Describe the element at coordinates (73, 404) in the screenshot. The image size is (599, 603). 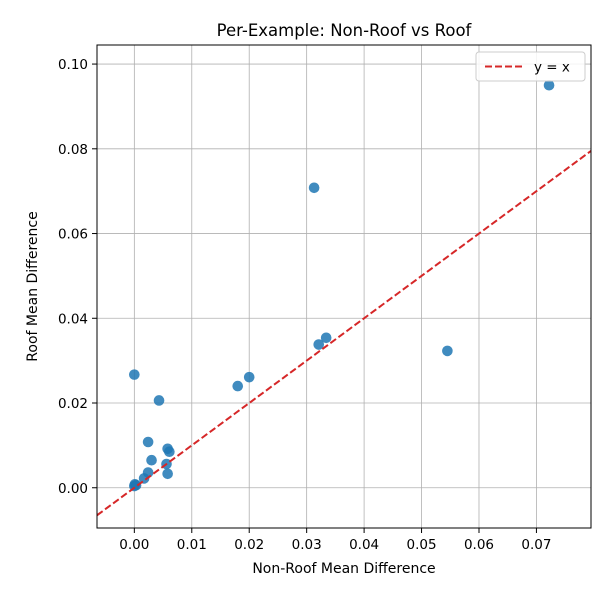
I see `y-tick-label: 0.02` at that location.